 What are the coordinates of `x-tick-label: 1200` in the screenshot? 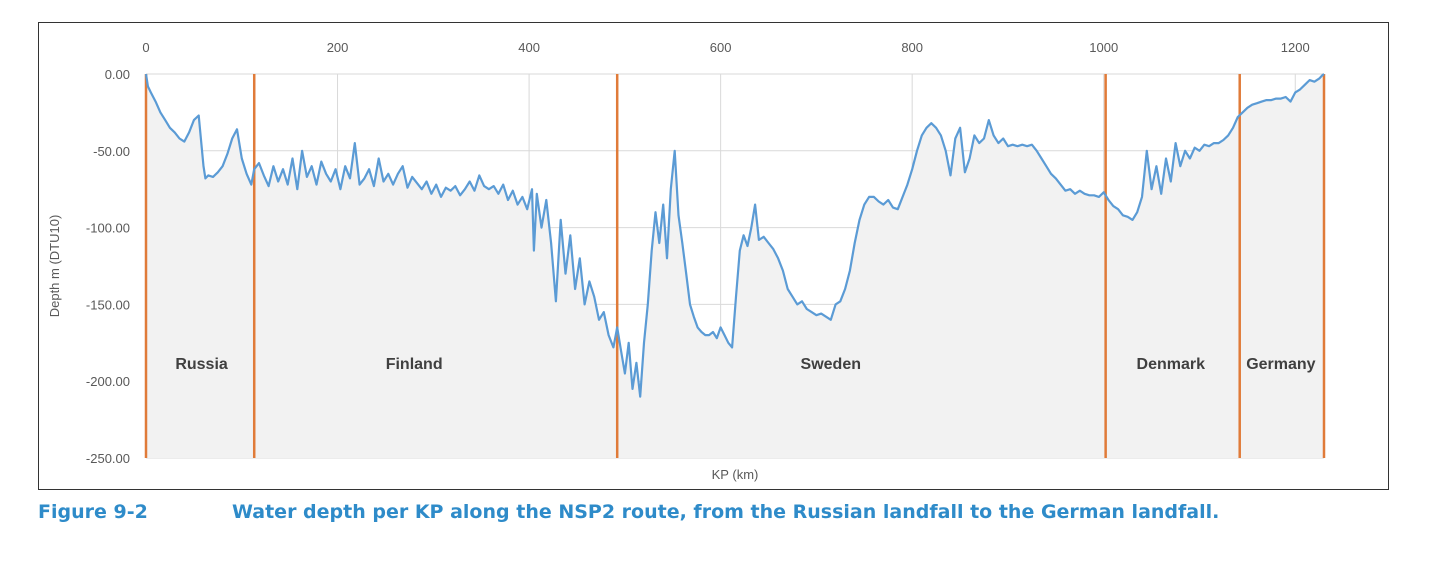 It's located at (1295, 47).